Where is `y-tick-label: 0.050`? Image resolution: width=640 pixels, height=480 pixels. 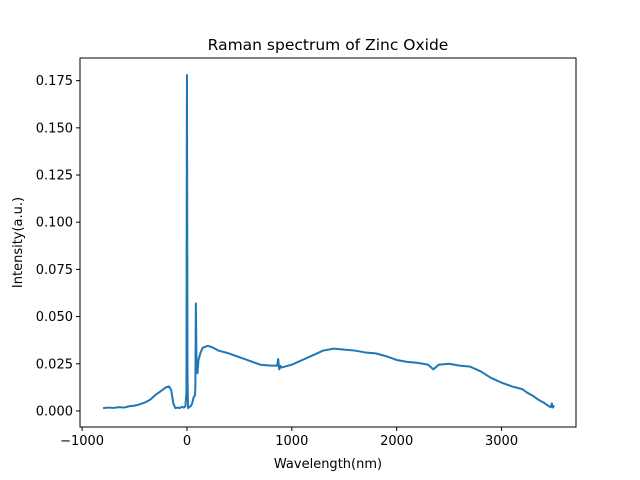
y-tick-label: 0.050 is located at coordinates (54, 317).